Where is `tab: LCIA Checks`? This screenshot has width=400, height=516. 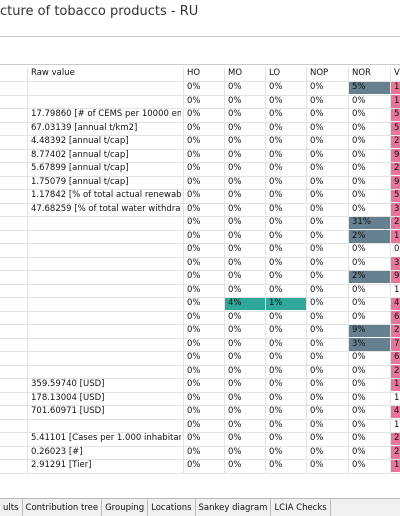 tab: LCIA Checks is located at coordinates (301, 507).